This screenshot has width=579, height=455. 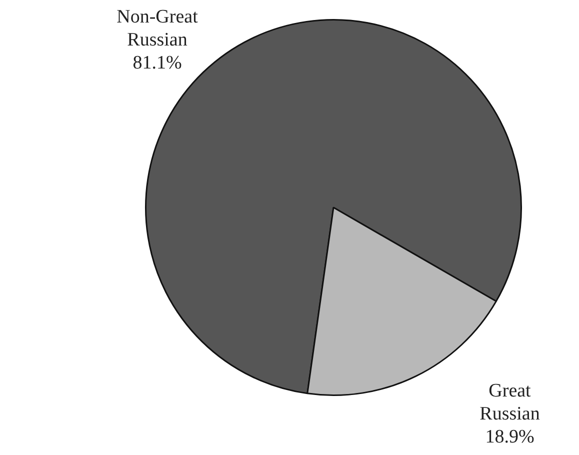 I want to click on data-label: 81.1%, so click(x=157, y=63).